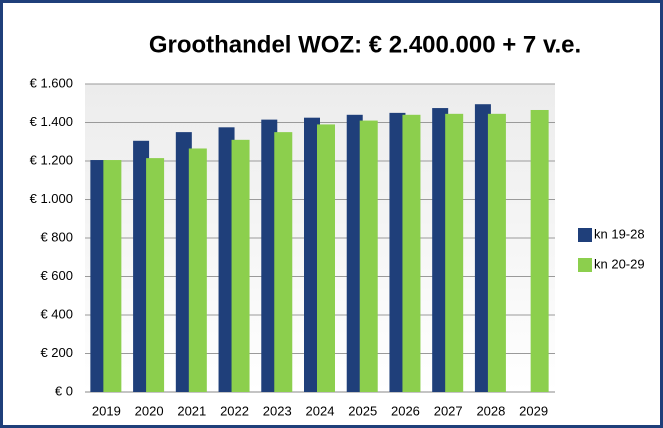  I want to click on y-tick-label: € 800, so click(56, 236).